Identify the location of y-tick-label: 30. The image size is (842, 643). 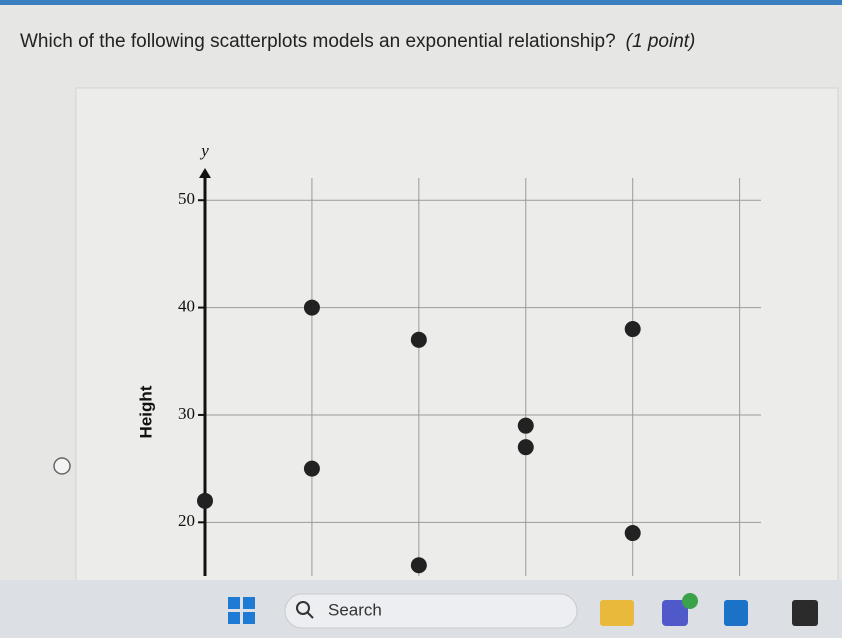
(186, 413).